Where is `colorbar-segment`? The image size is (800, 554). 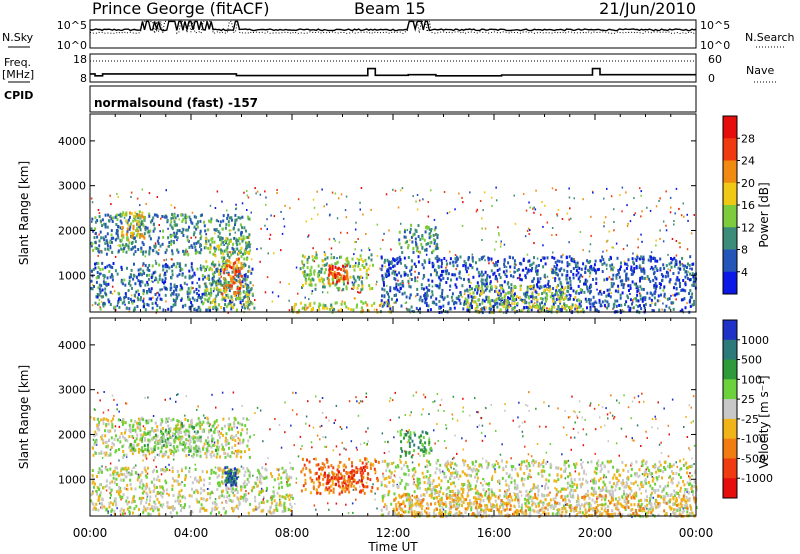 colorbar-segment is located at coordinates (730, 172).